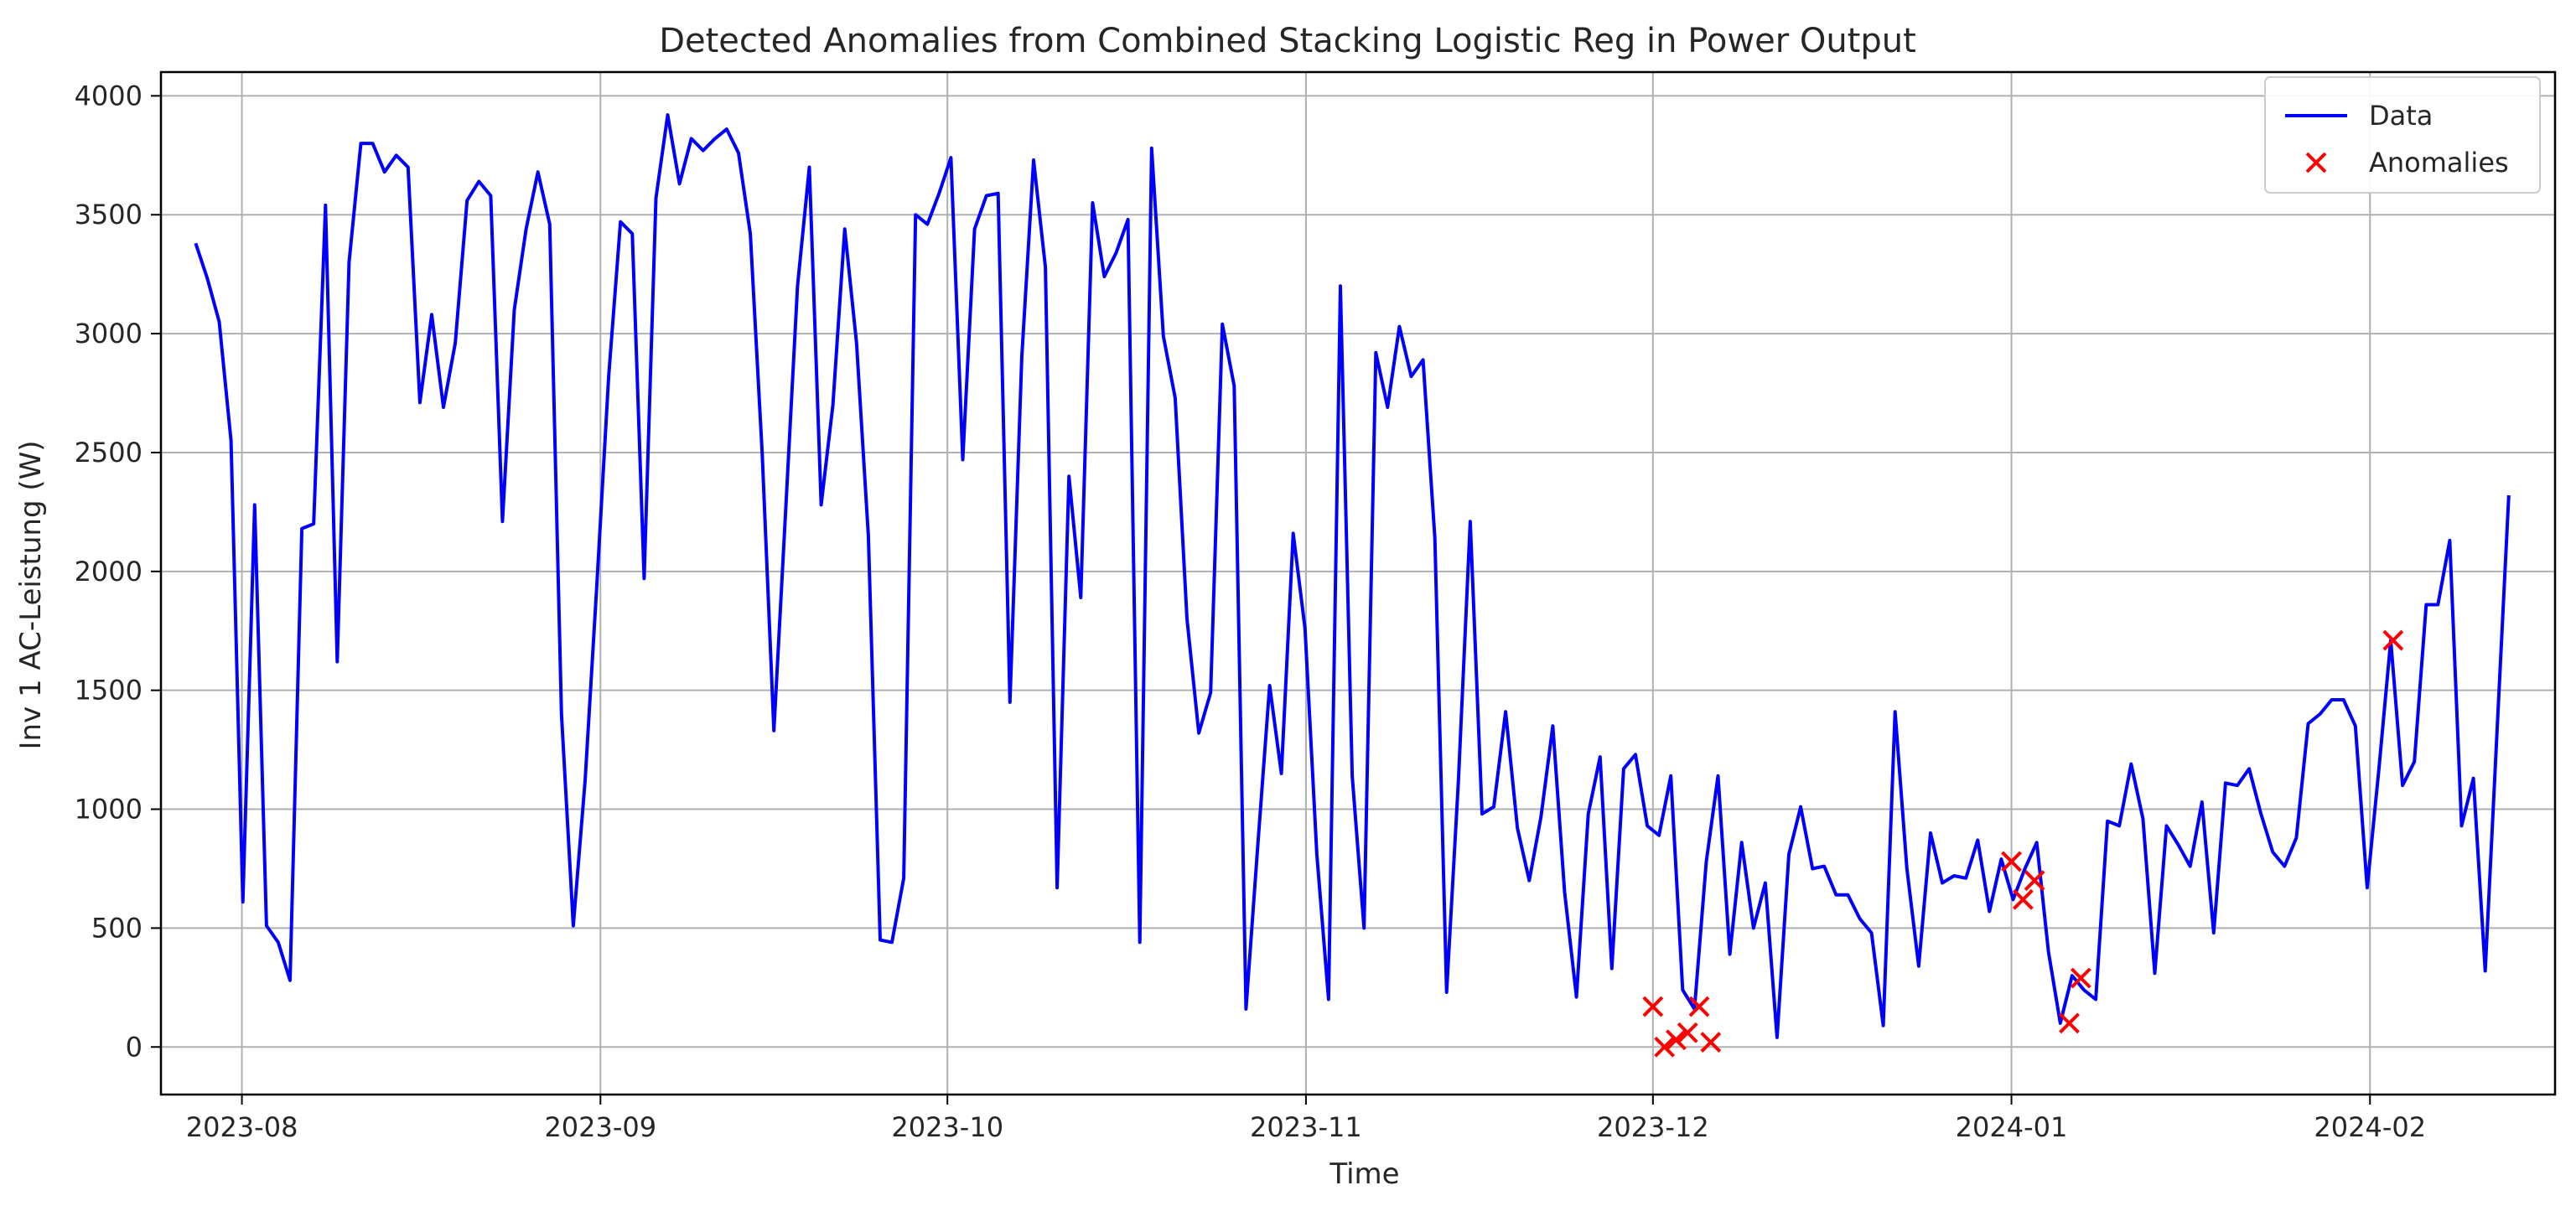 This screenshot has width=2576, height=1206. I want to click on x-tick-label: 2024-02, so click(2370, 1127).